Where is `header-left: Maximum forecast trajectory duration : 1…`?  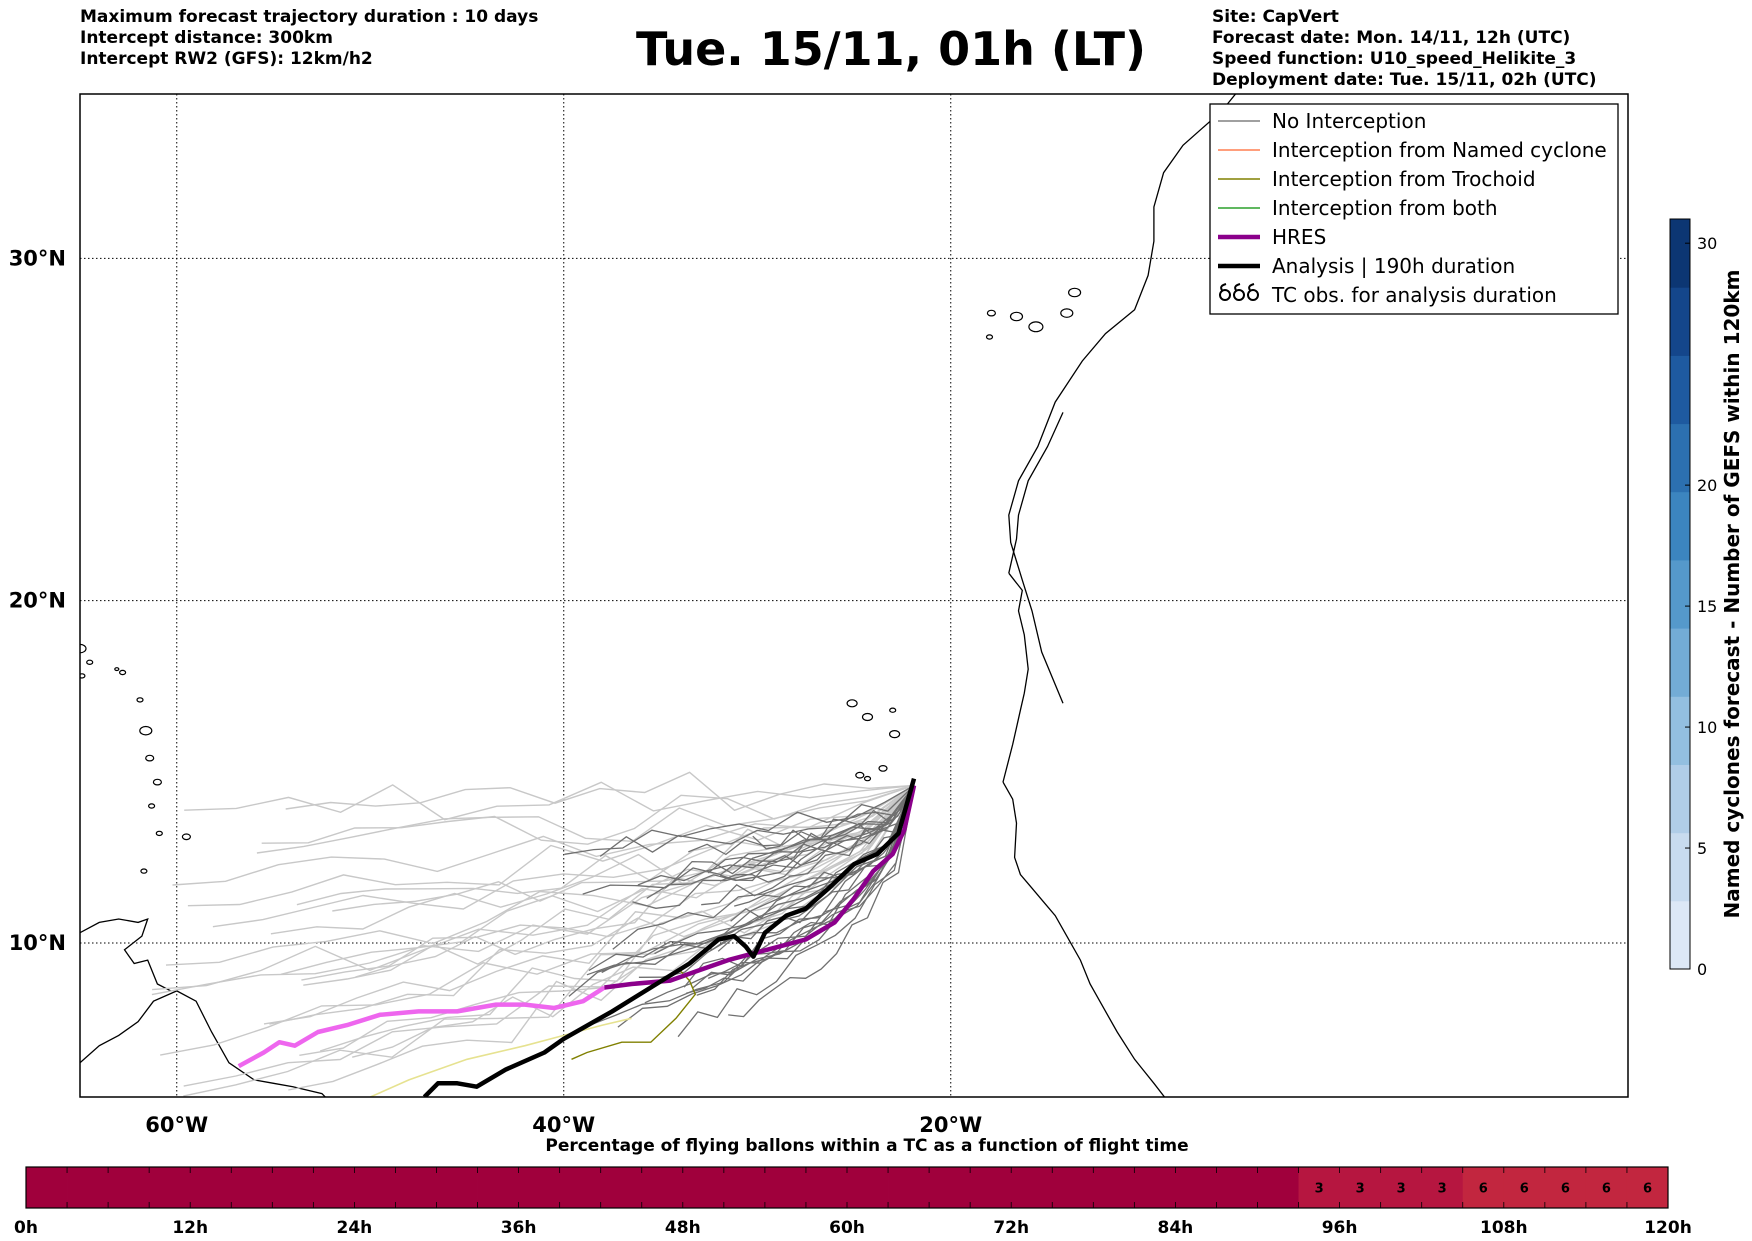 header-left: Maximum forecast trajectory duration : 1… is located at coordinates (309, 38).